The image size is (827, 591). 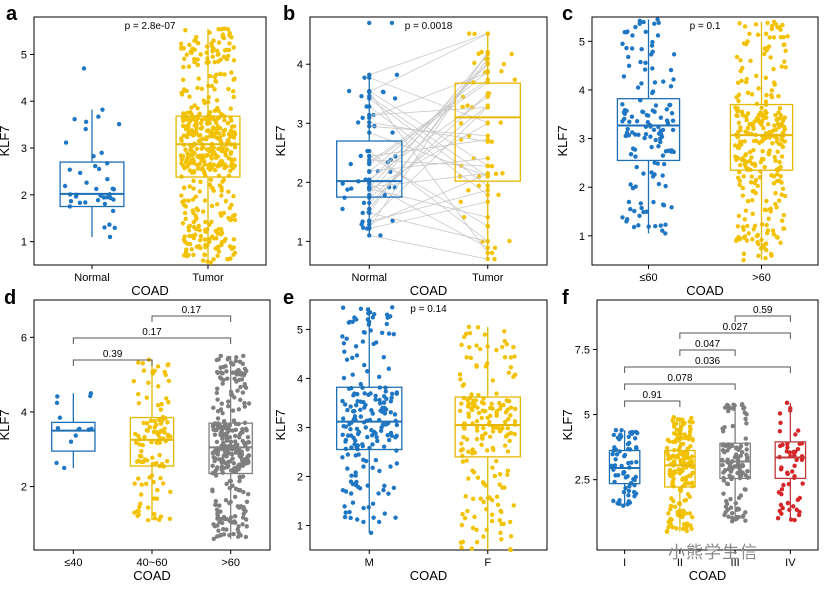 I want to click on jitter-points-I, so click(x=624, y=468).